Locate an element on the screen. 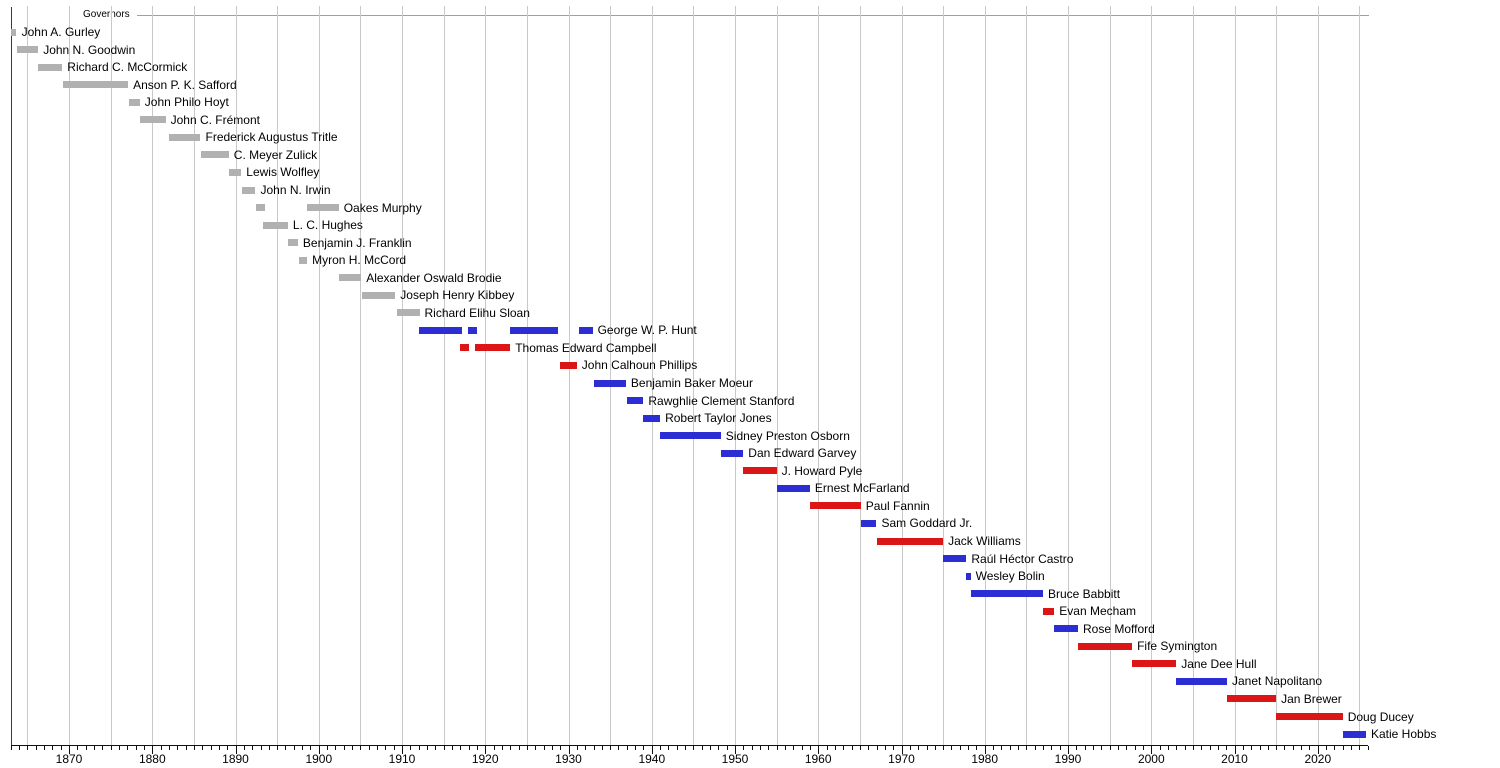  governor-label: Anson P. K. Safford is located at coordinates (185, 84).